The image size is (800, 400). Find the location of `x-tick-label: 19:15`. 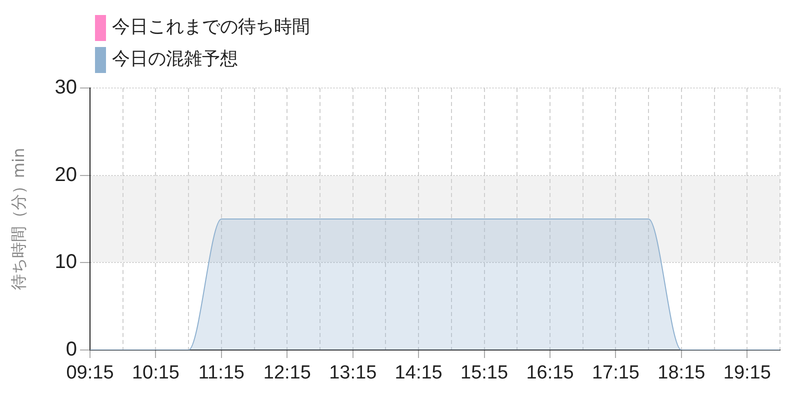

x-tick-label: 19:15 is located at coordinates (747, 373).